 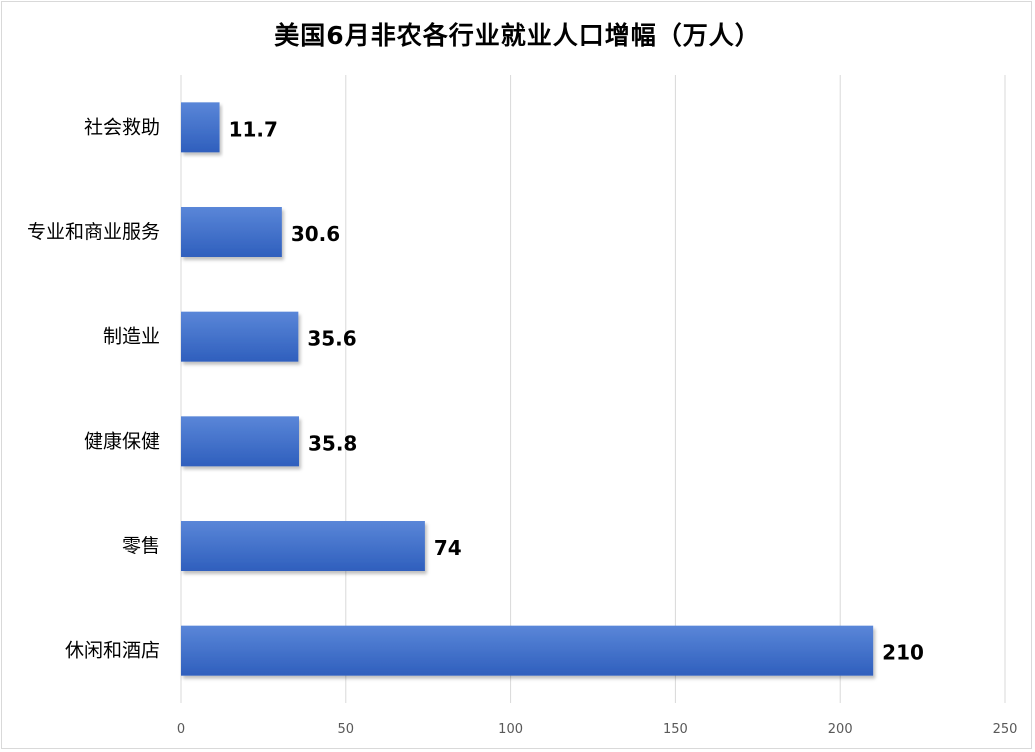 What do you see at coordinates (315, 234) in the screenshot?
I see `value-label: 30.6` at bounding box center [315, 234].